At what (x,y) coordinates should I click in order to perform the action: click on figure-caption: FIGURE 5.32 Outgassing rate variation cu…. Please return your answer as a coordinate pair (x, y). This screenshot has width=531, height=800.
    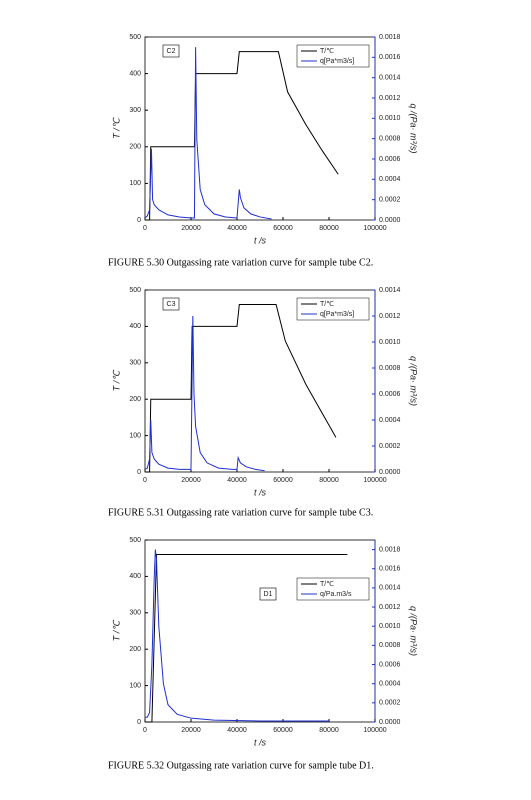
    Looking at the image, I should click on (241, 765).